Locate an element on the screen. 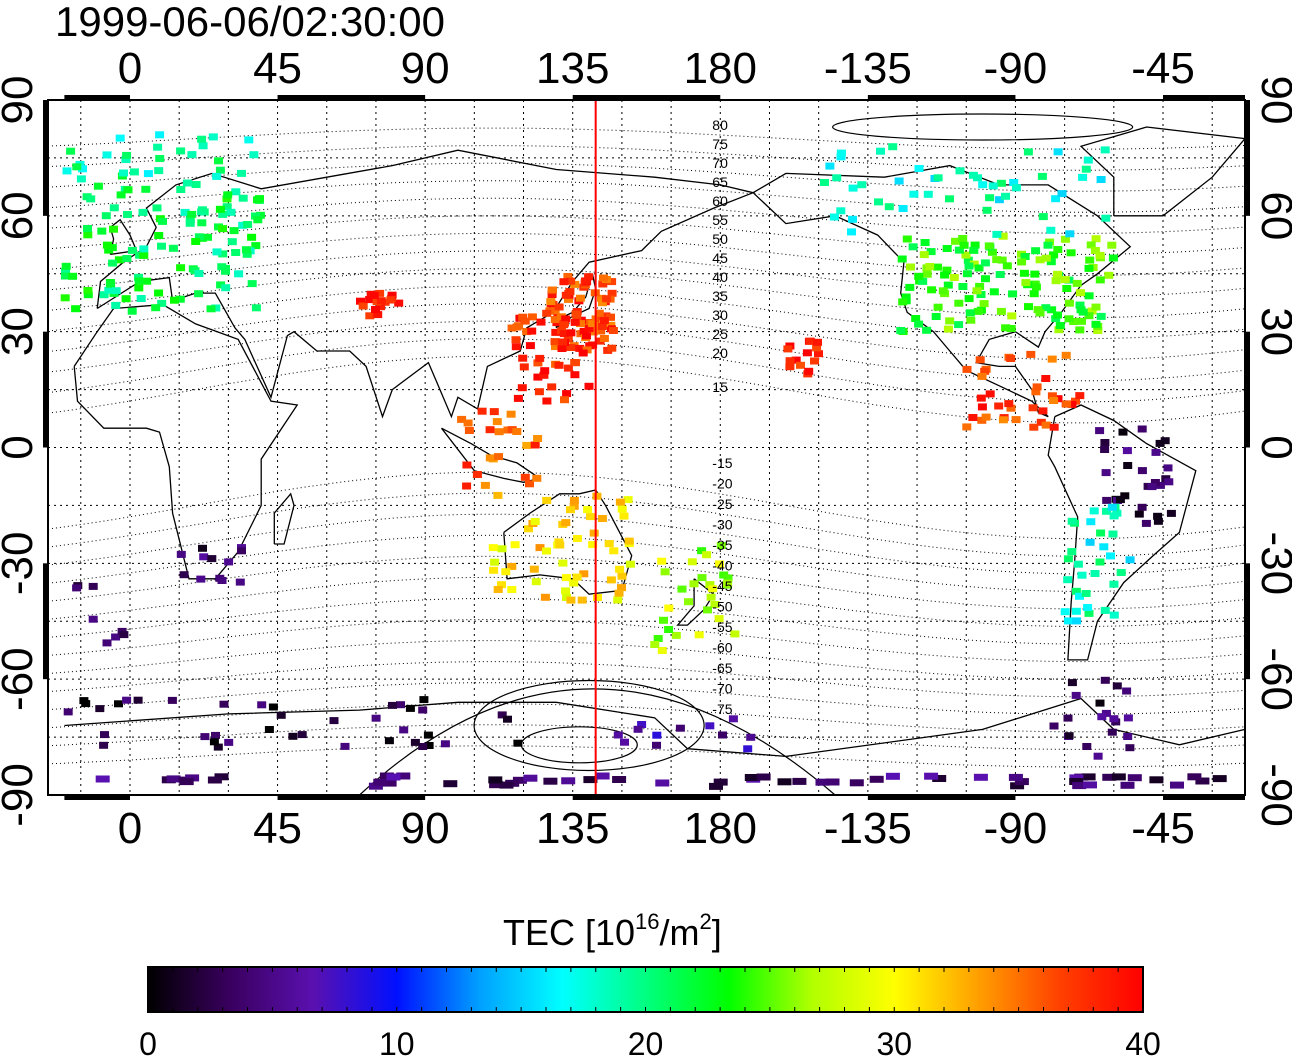  contour-label: -15 is located at coordinates (722, 463).